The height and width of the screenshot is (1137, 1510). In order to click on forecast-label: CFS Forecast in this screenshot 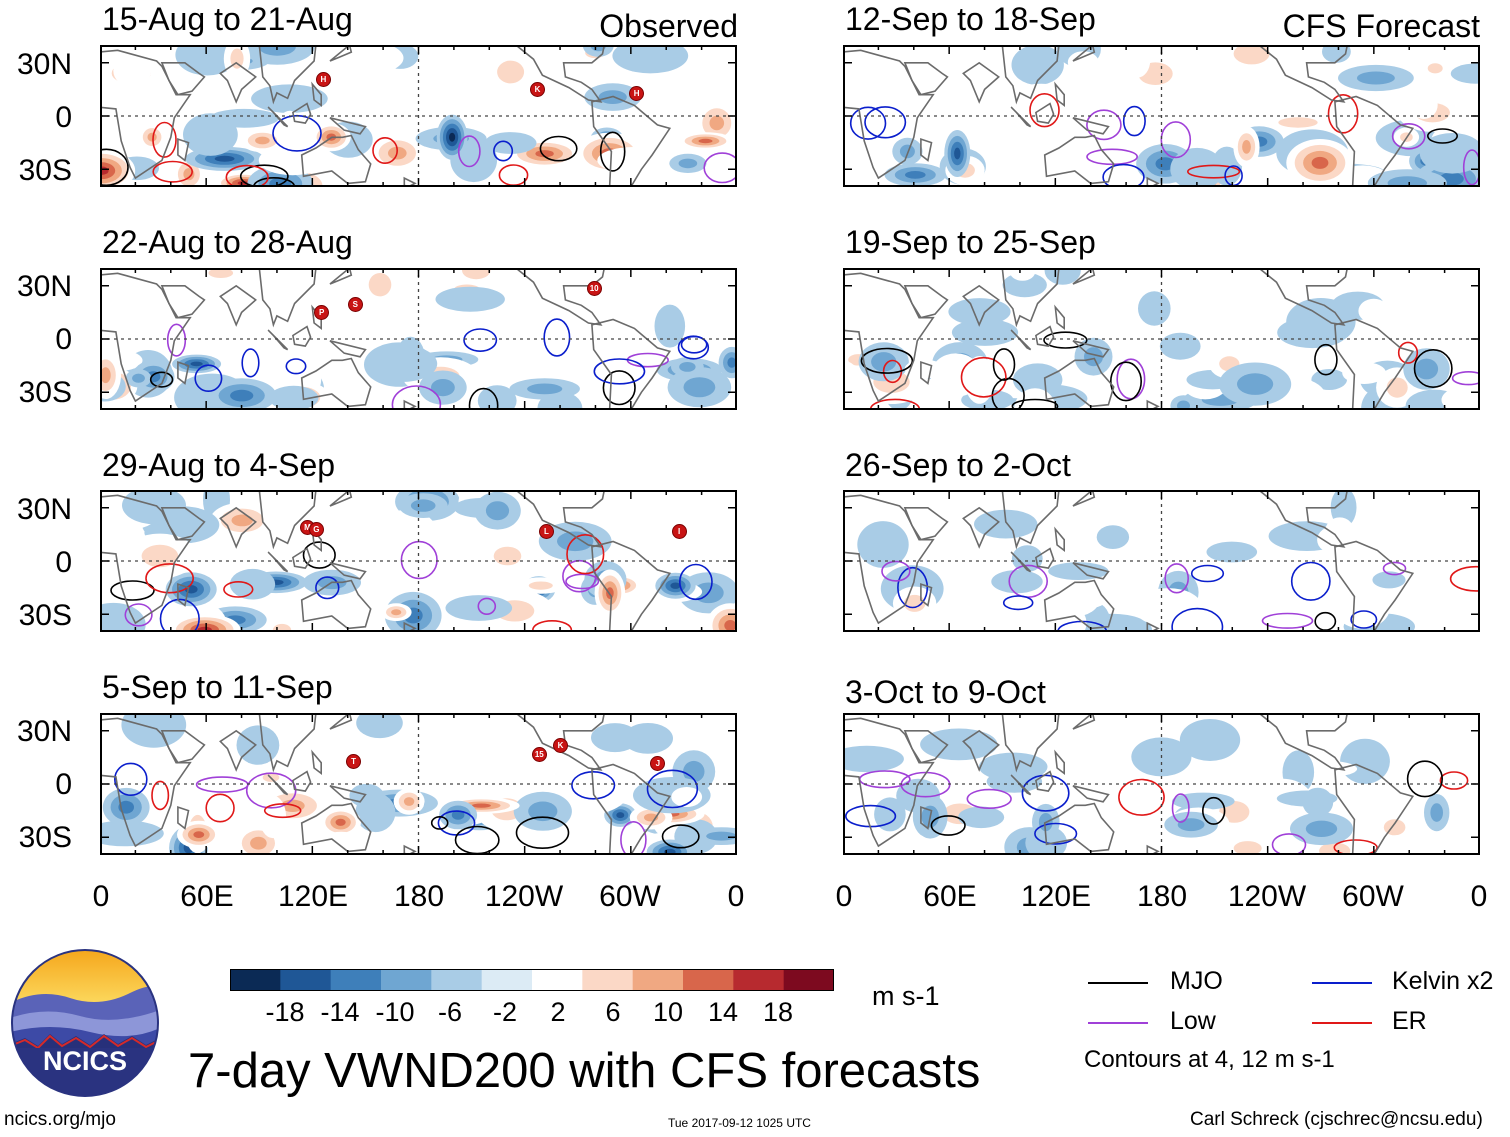, I will do `click(1381, 26)`.